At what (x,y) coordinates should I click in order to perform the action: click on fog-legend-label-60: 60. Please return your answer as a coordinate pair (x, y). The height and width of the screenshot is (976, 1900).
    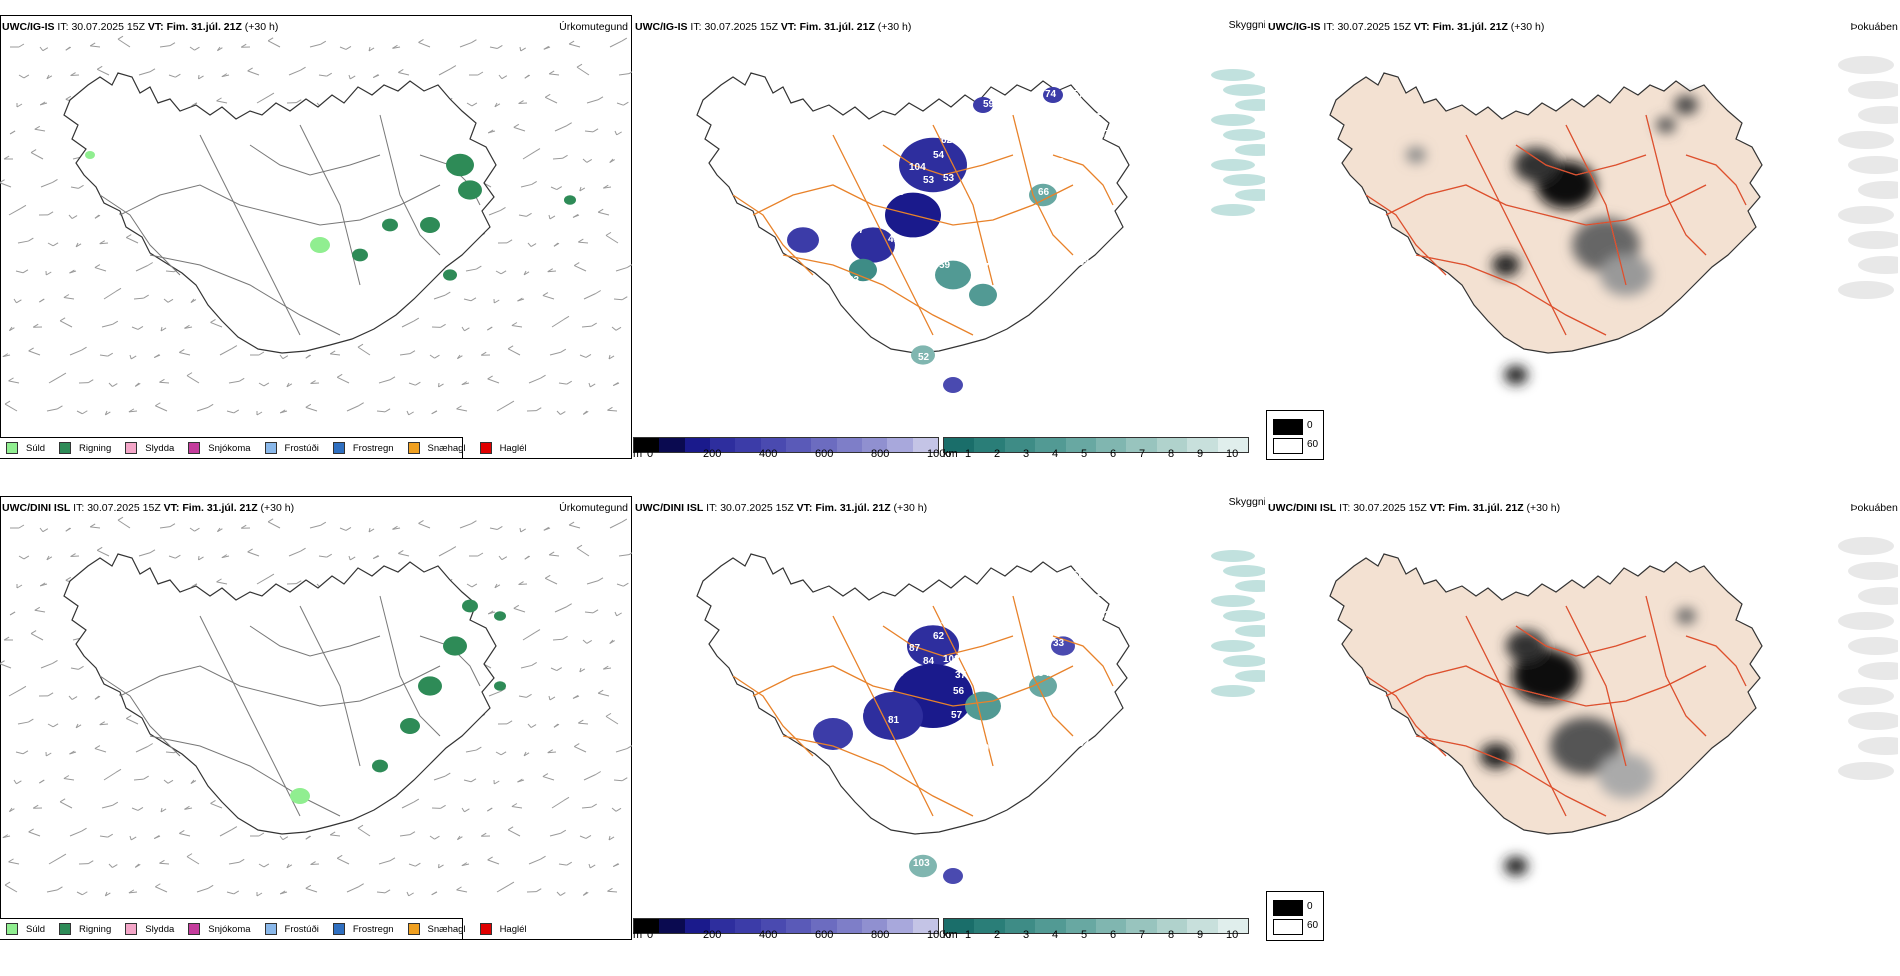
    Looking at the image, I should click on (1312, 925).